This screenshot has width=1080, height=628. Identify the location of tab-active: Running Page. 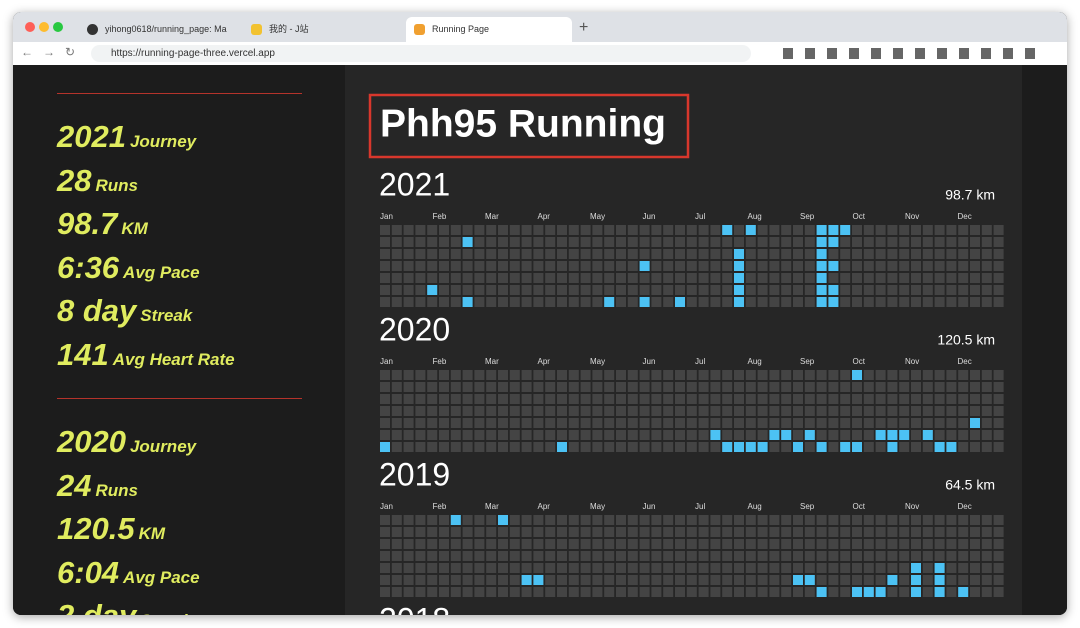
(489, 29).